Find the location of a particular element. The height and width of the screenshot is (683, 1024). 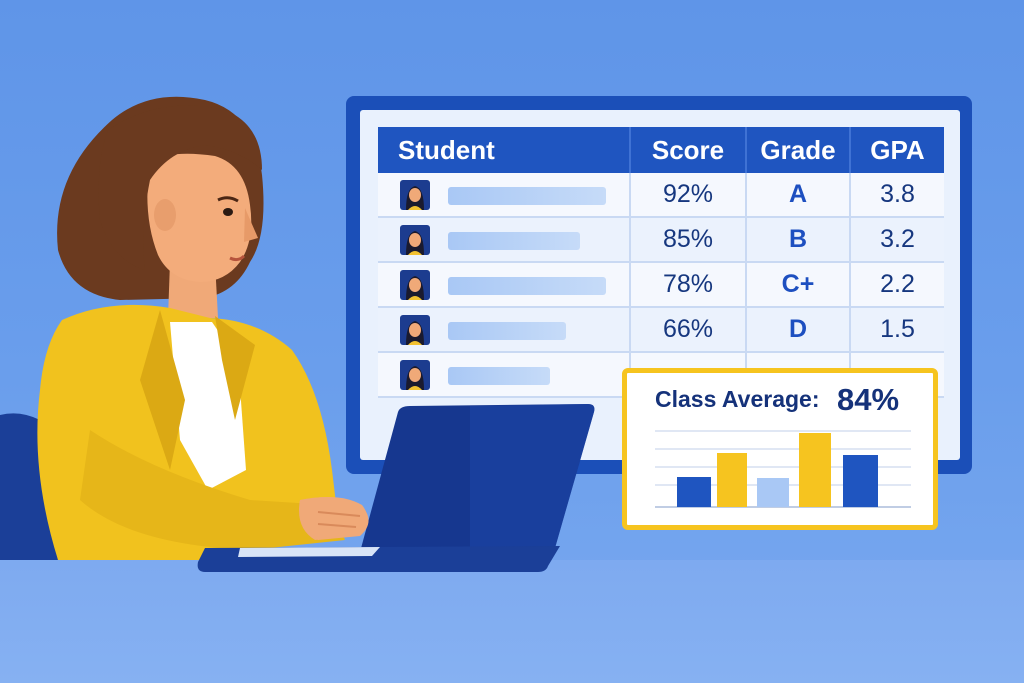

table-row: 92% A 3.8 is located at coordinates (661, 195).